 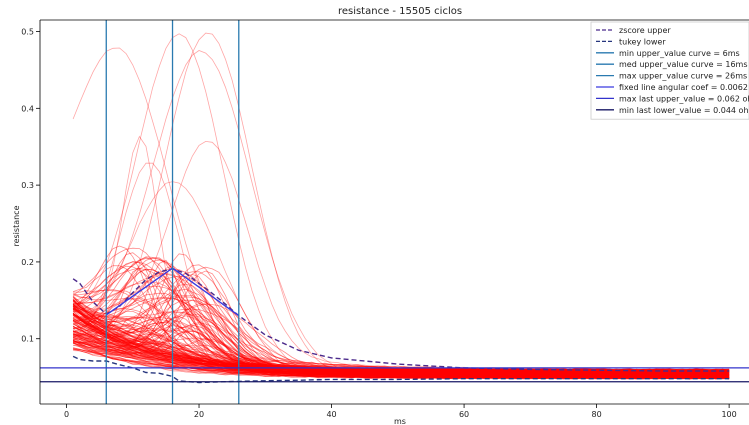 I want to click on y-tick-label: 0.5, so click(x=27, y=32).